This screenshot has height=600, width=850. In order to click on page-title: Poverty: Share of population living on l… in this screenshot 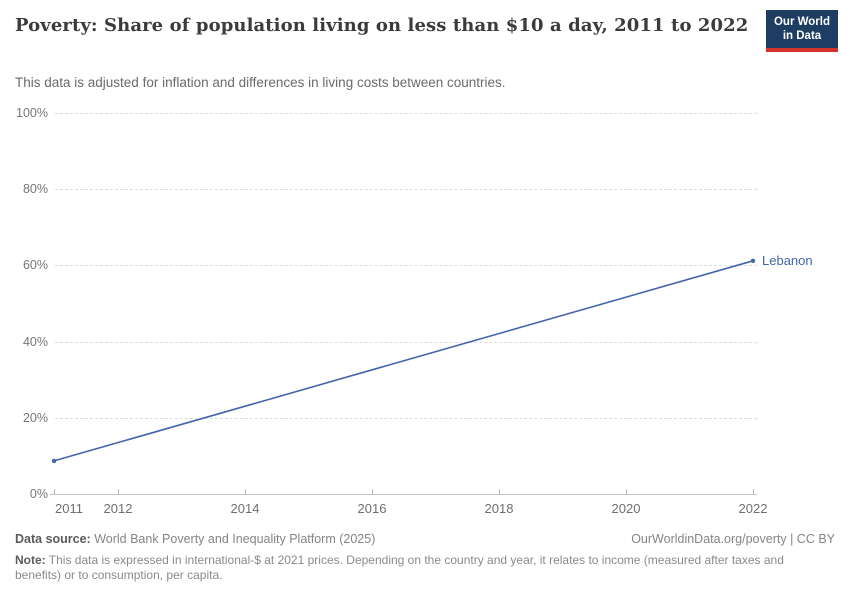, I will do `click(382, 25)`.